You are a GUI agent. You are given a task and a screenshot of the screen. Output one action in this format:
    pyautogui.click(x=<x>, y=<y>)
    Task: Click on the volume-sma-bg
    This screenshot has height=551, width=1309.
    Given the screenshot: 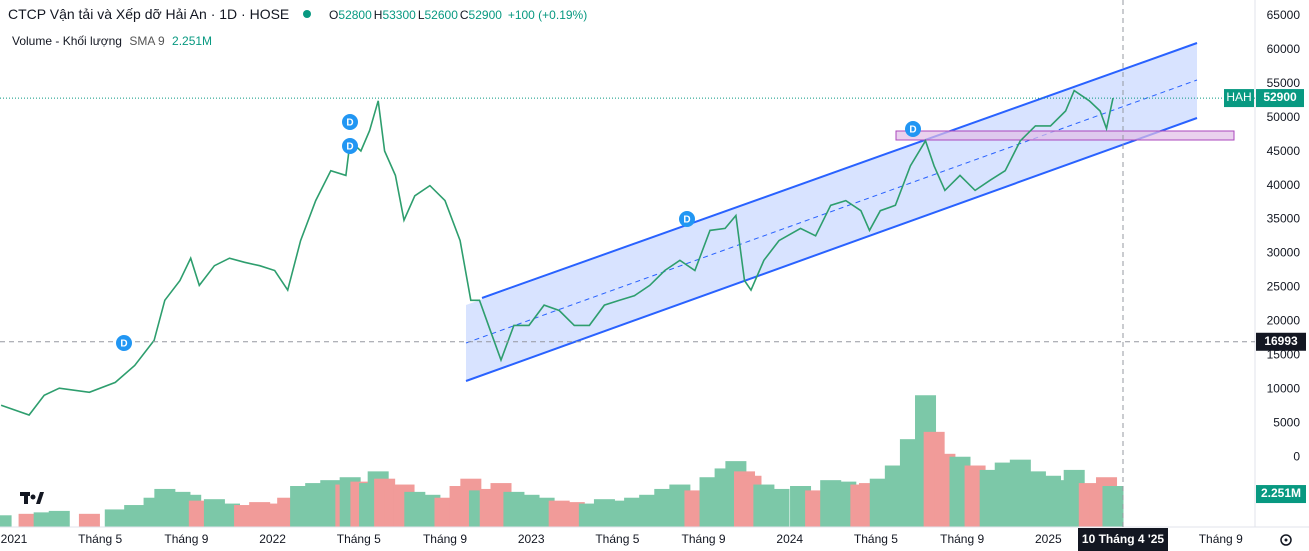 What is the action you would take?
    pyautogui.click(x=1281, y=494)
    